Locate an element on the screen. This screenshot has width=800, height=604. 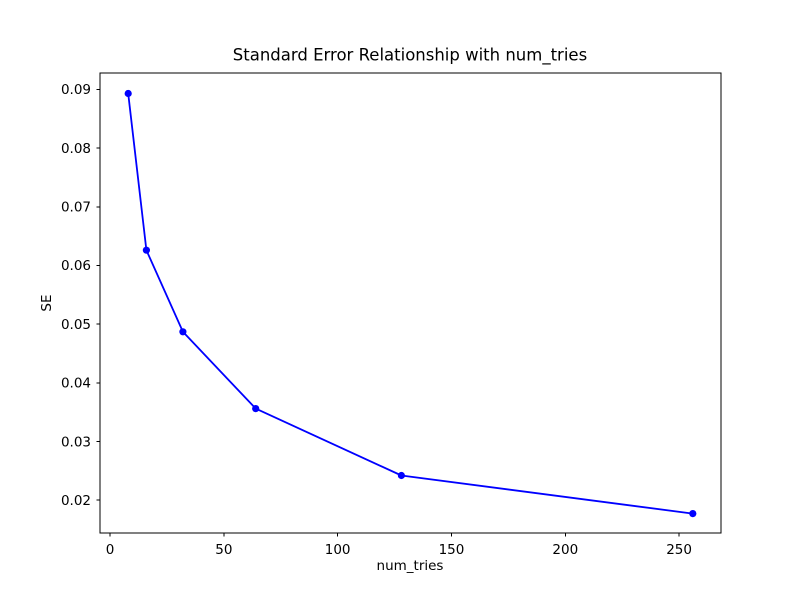
x-tick-label: 150 is located at coordinates (452, 550).